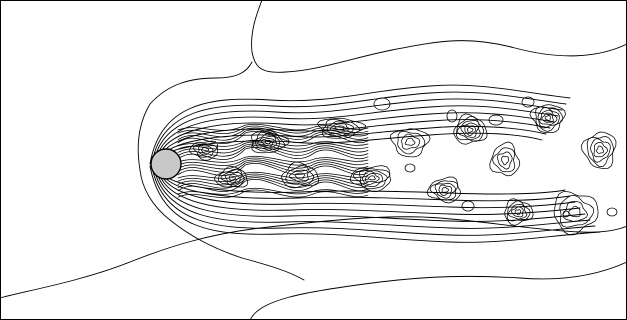 Image resolution: width=627 pixels, height=320 pixels. Describe the element at coordinates (222, 225) in the screenshot. I see `outer-envelope-left-lower` at that location.